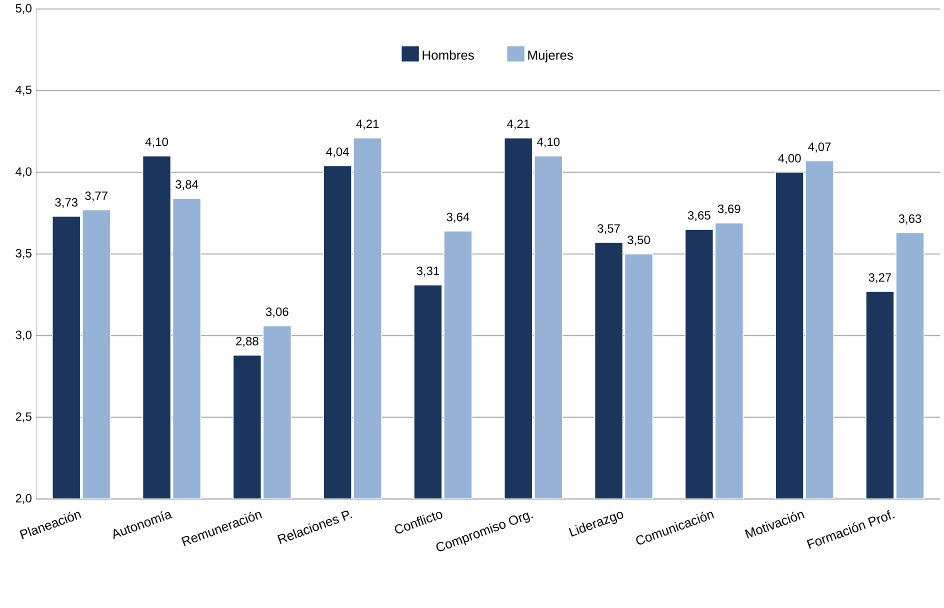  Describe the element at coordinates (458, 217) in the screenshot. I see `data-label: 3,64` at that location.